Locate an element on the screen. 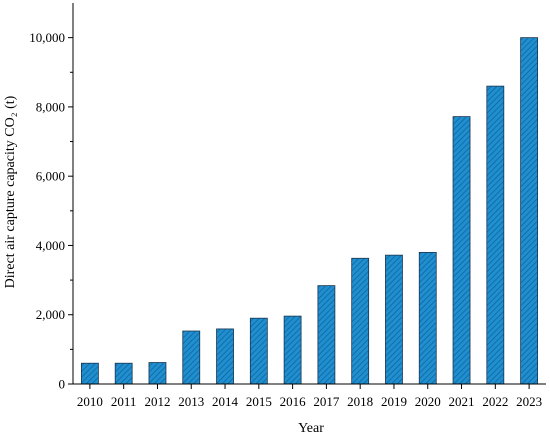 The height and width of the screenshot is (438, 550). x-tick-label: 2021 is located at coordinates (462, 401).